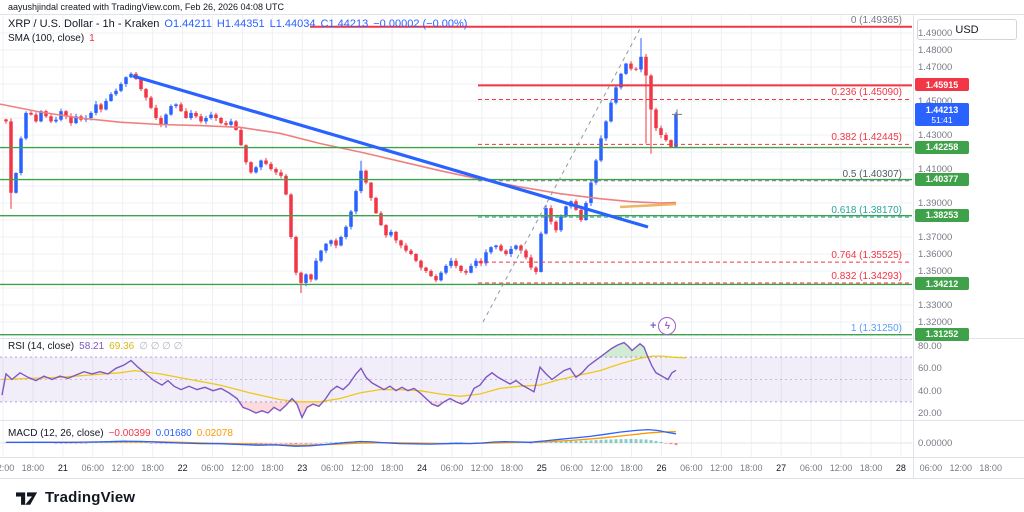 The height and width of the screenshot is (512, 1024). Describe the element at coordinates (292, 24) in the screenshot. I see `ohlc-low: L1.44034` at that location.